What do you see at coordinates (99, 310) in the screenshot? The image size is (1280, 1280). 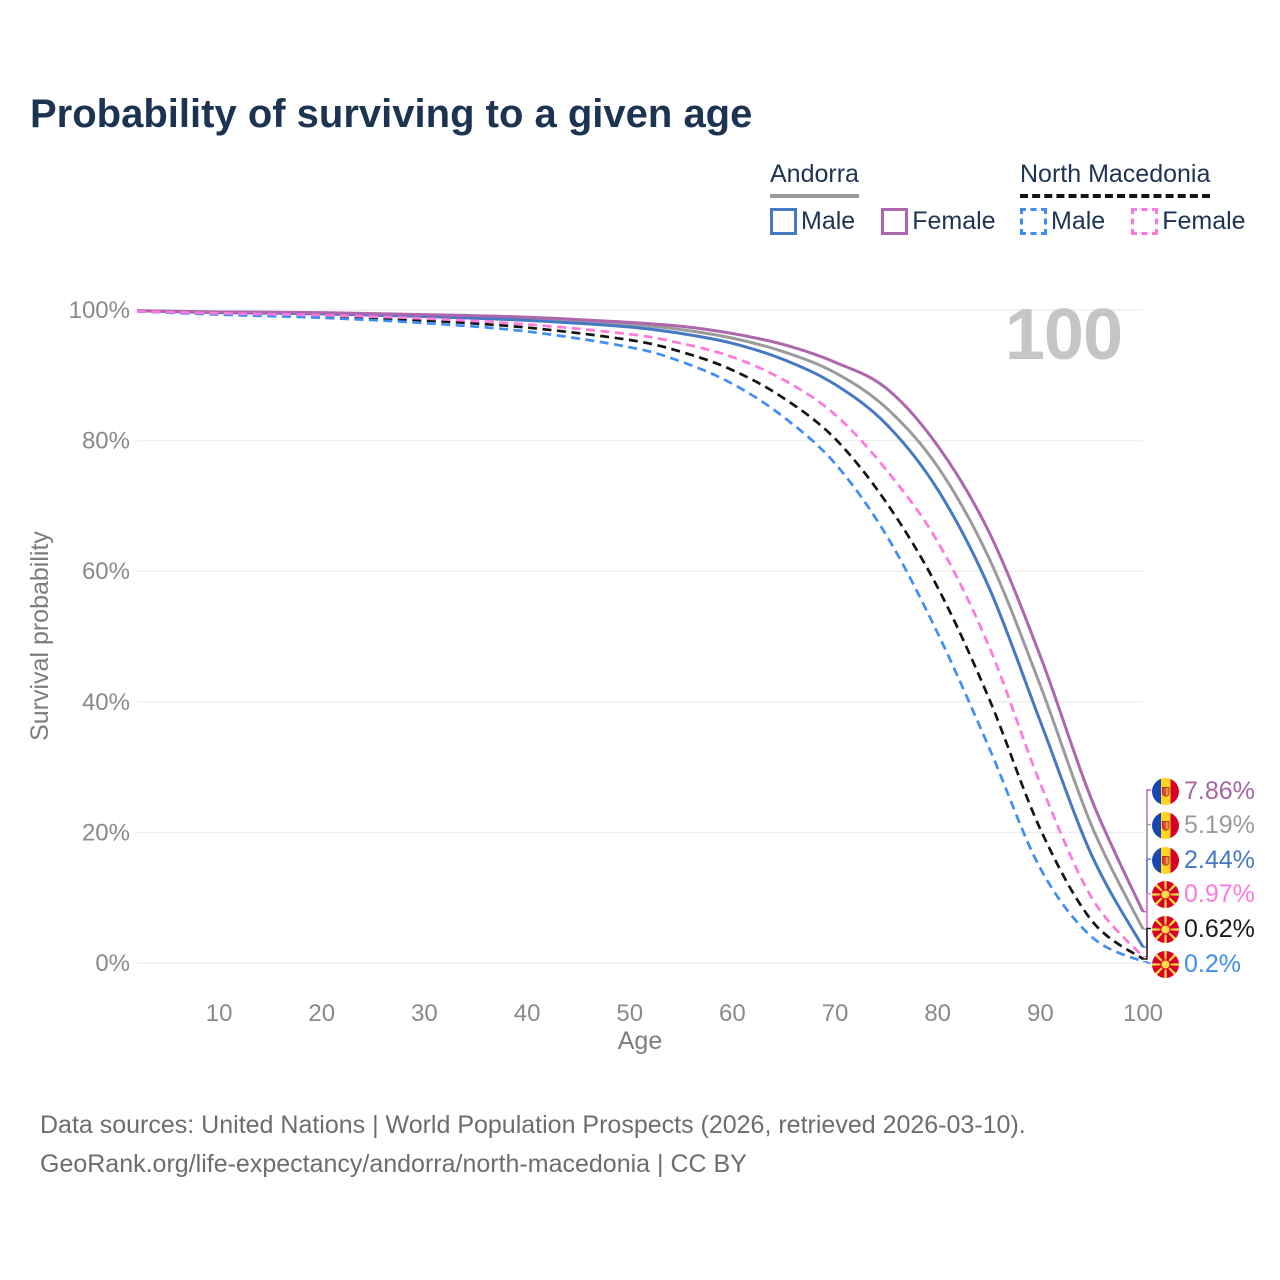 I see `y-tick-label: 100%` at bounding box center [99, 310].